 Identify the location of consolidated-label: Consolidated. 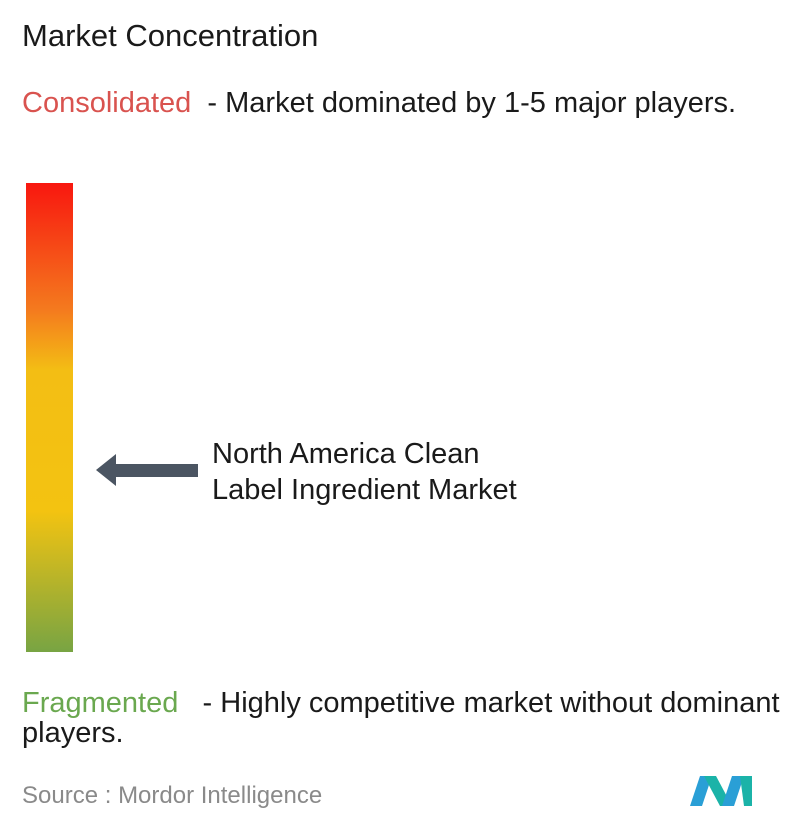
(107, 103).